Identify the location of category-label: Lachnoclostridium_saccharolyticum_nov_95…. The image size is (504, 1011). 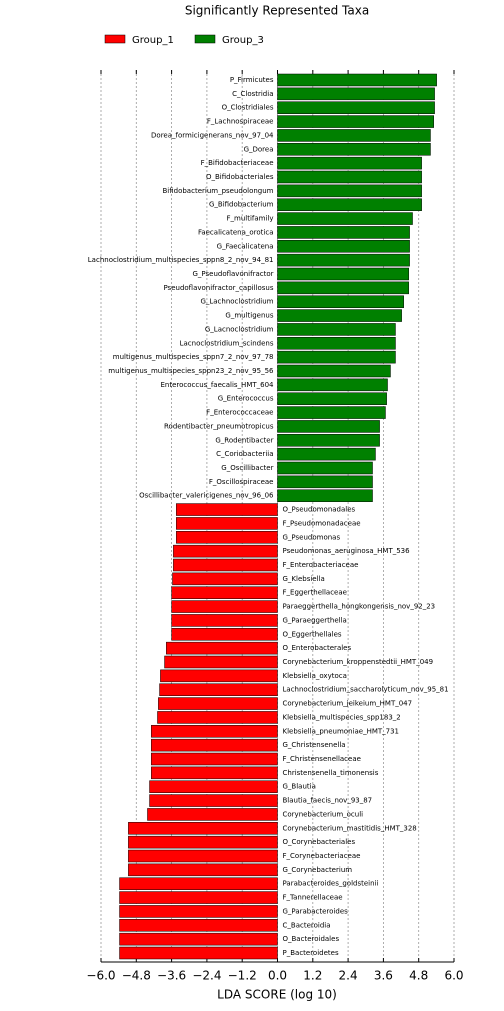
(366, 690).